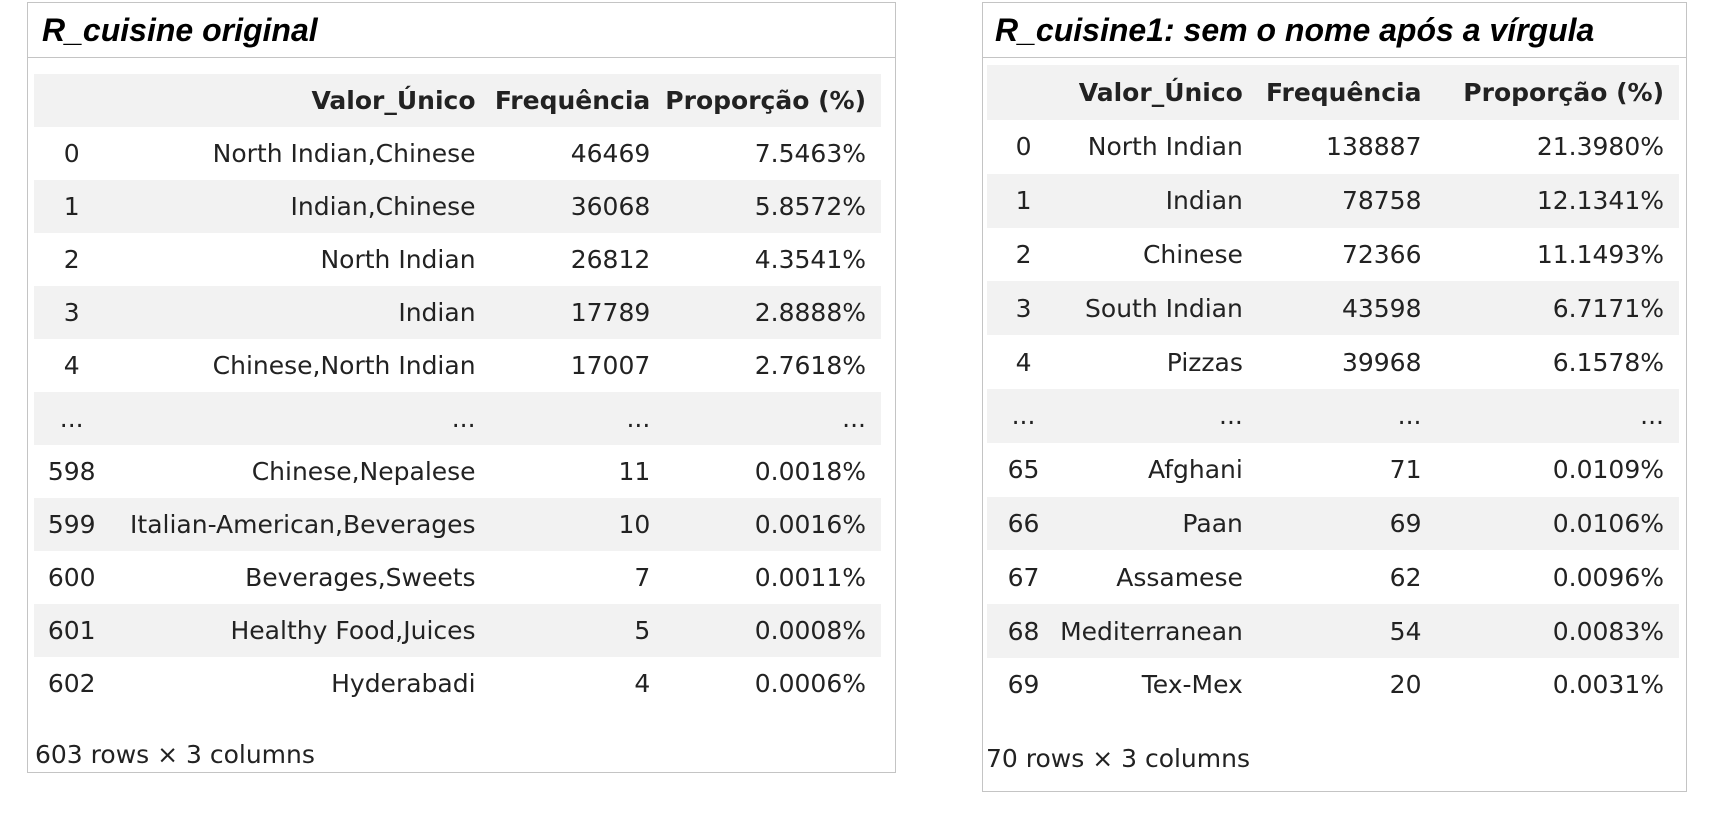  I want to click on cell-frequencia: 39968, so click(1381, 362).